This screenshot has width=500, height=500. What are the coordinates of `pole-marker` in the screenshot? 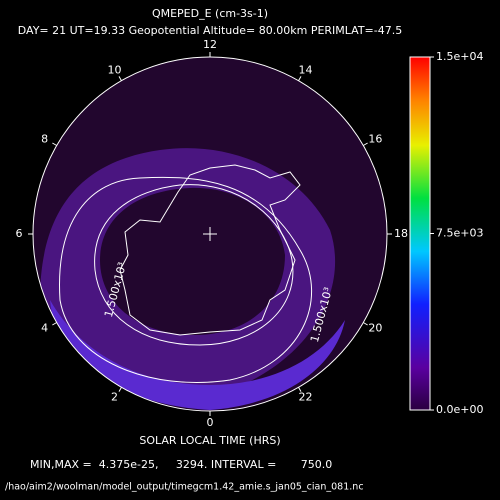 It's located at (210, 234).